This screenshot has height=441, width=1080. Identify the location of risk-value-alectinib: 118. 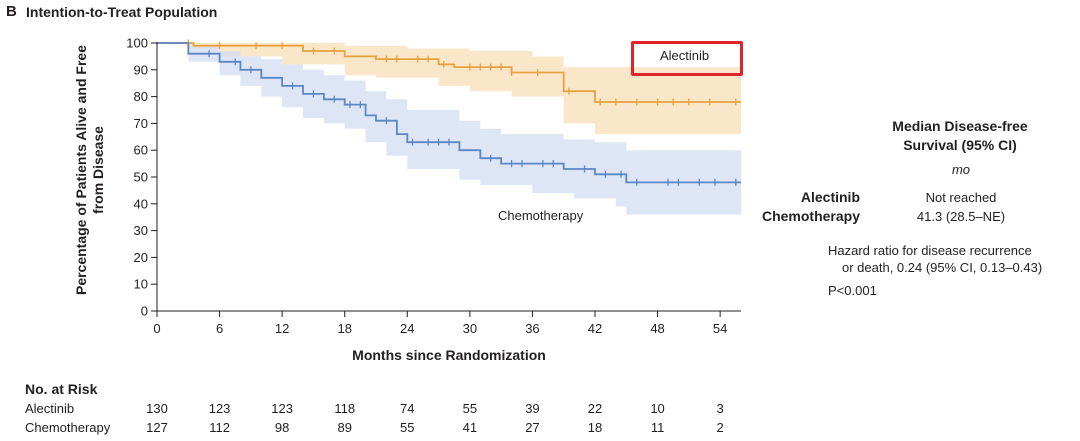
(345, 408).